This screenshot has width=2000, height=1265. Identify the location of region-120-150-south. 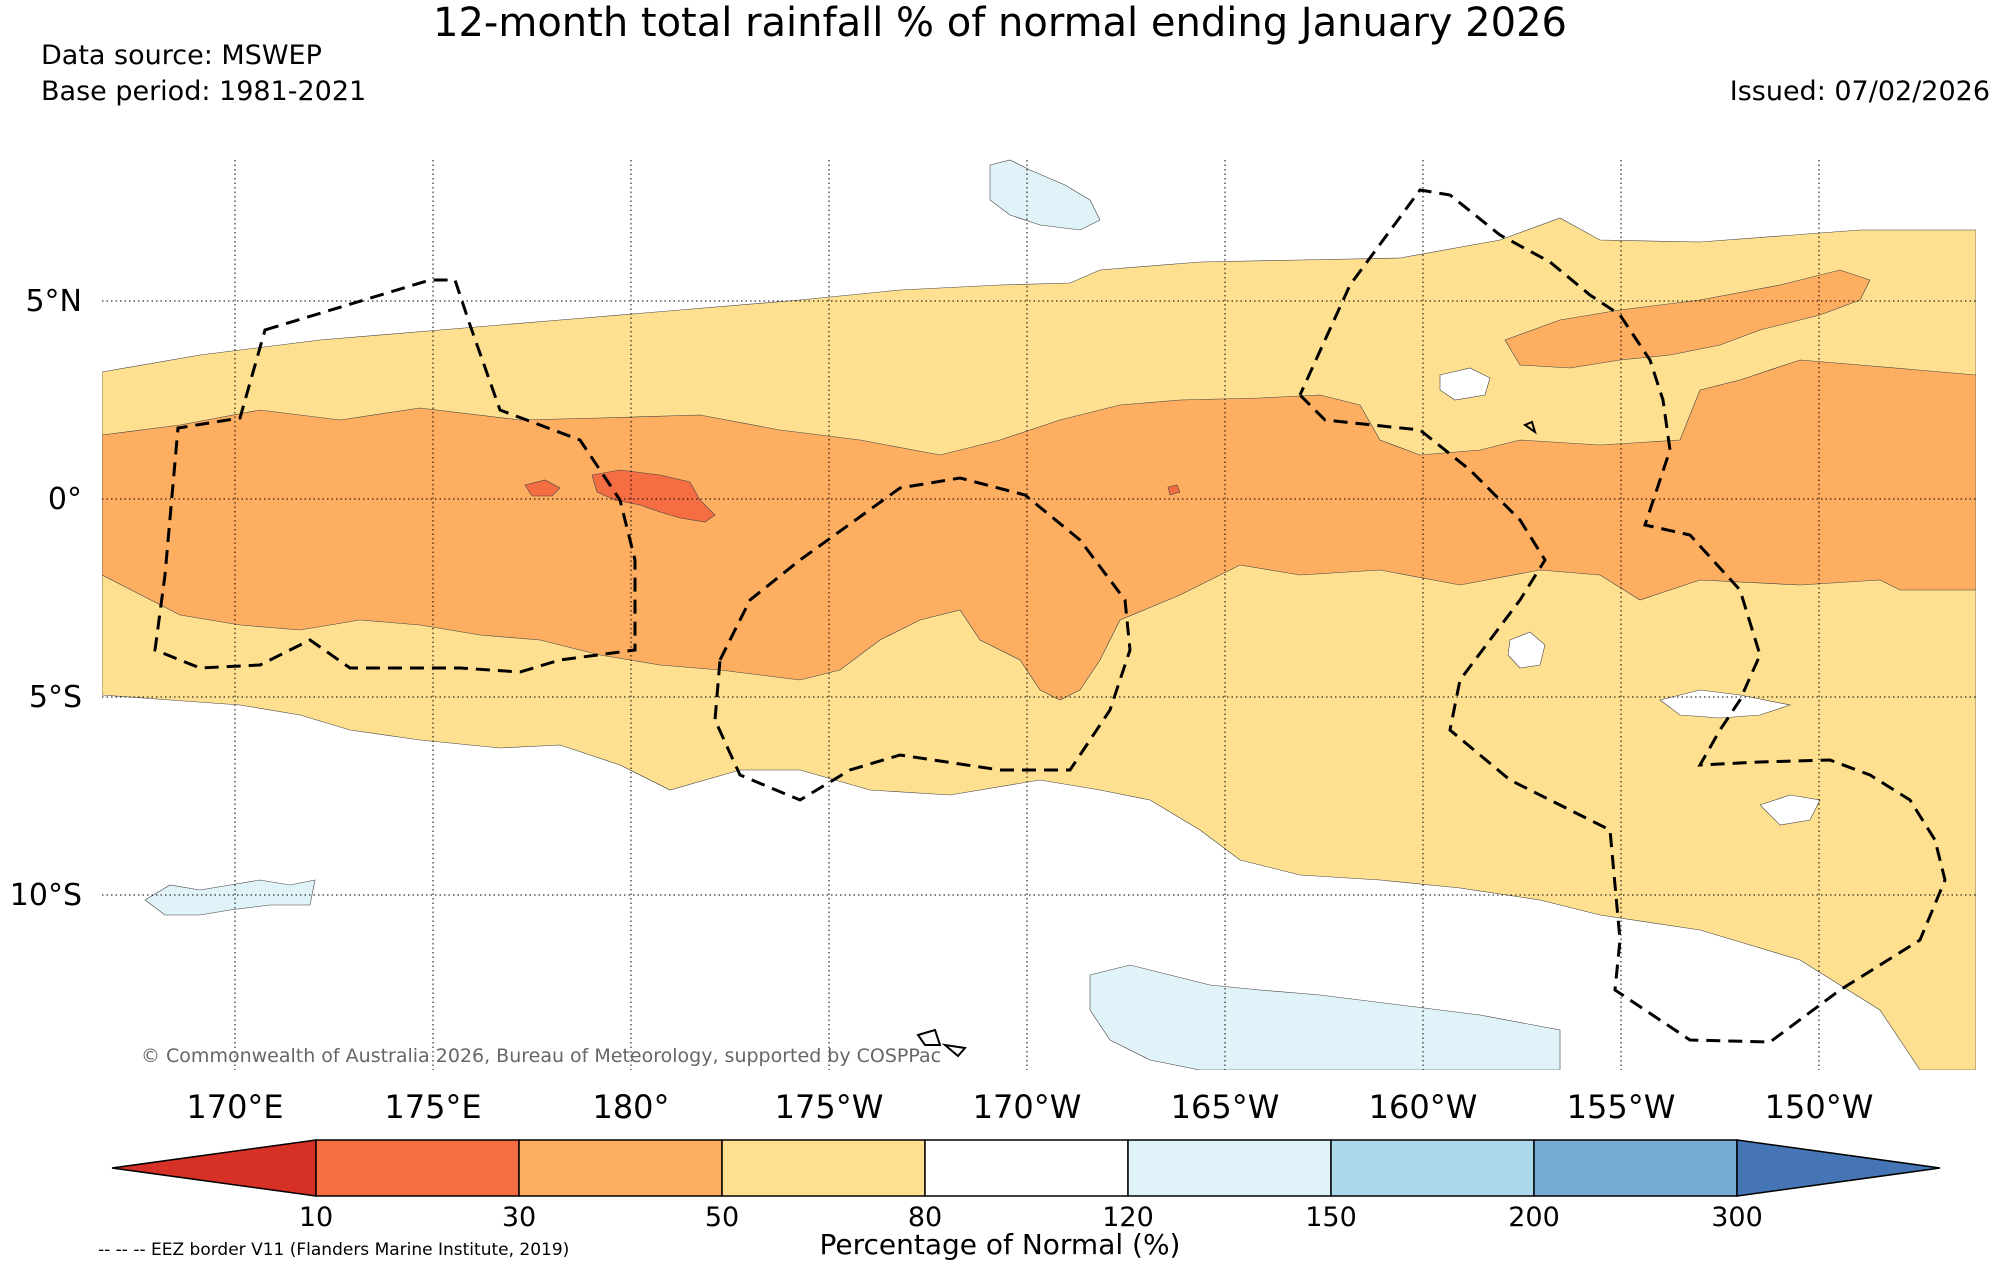
(1325, 1017).